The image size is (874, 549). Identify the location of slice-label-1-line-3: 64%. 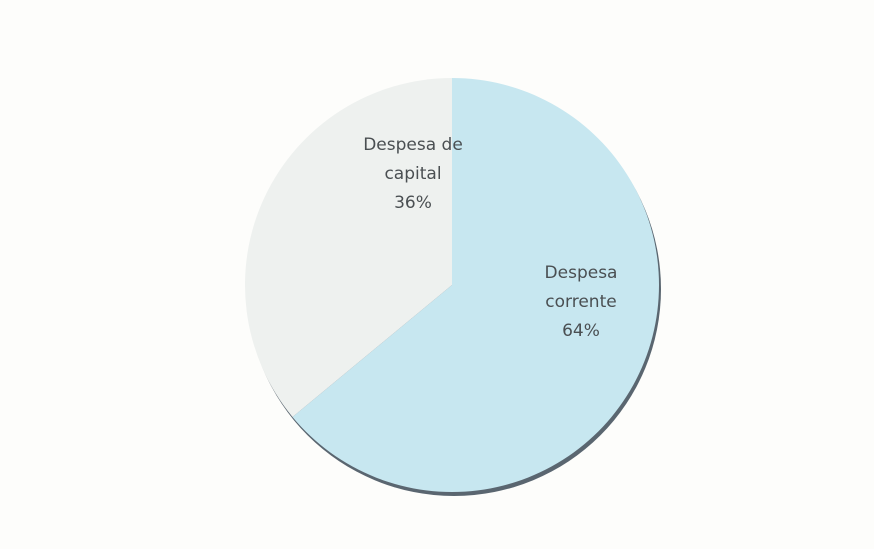
(581, 331).